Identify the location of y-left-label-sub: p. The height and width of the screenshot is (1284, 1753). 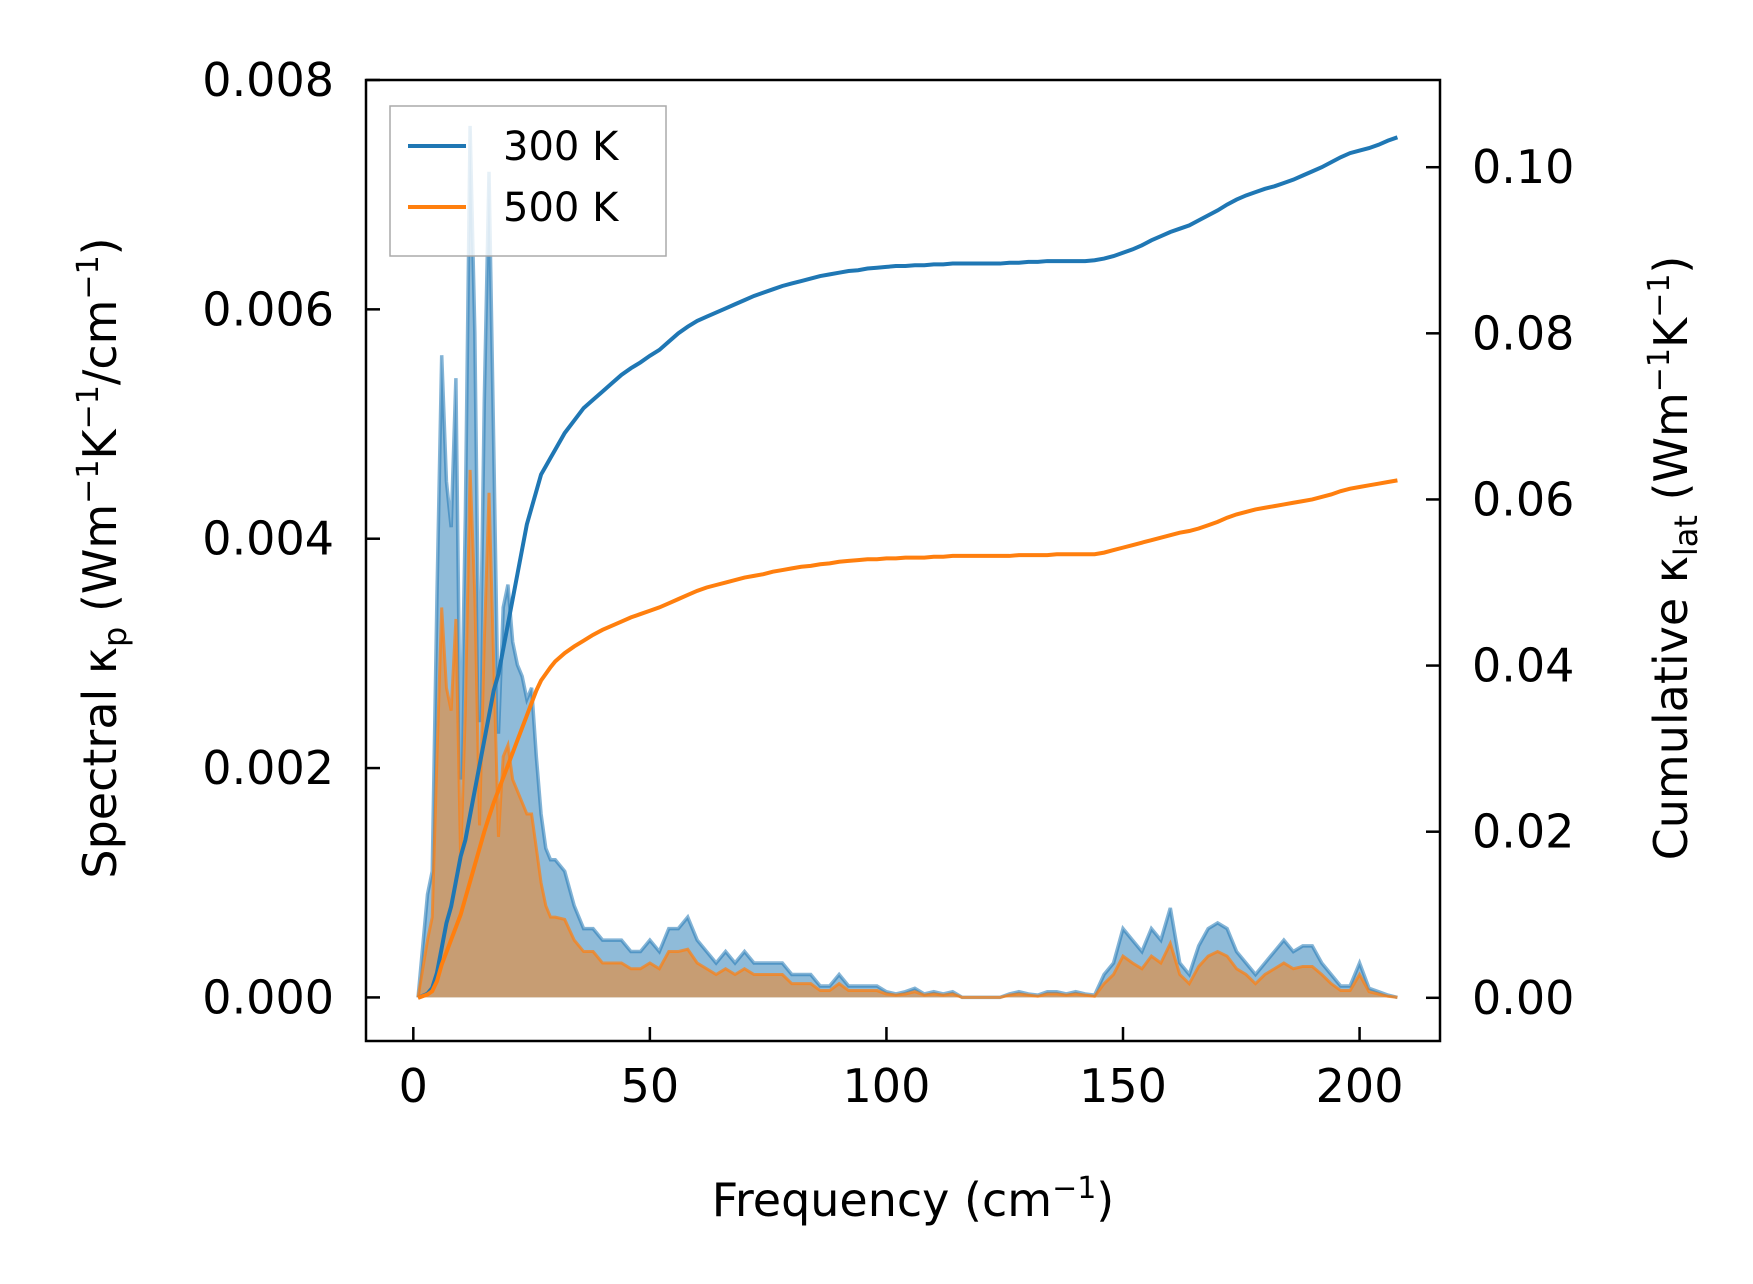
(115, 637).